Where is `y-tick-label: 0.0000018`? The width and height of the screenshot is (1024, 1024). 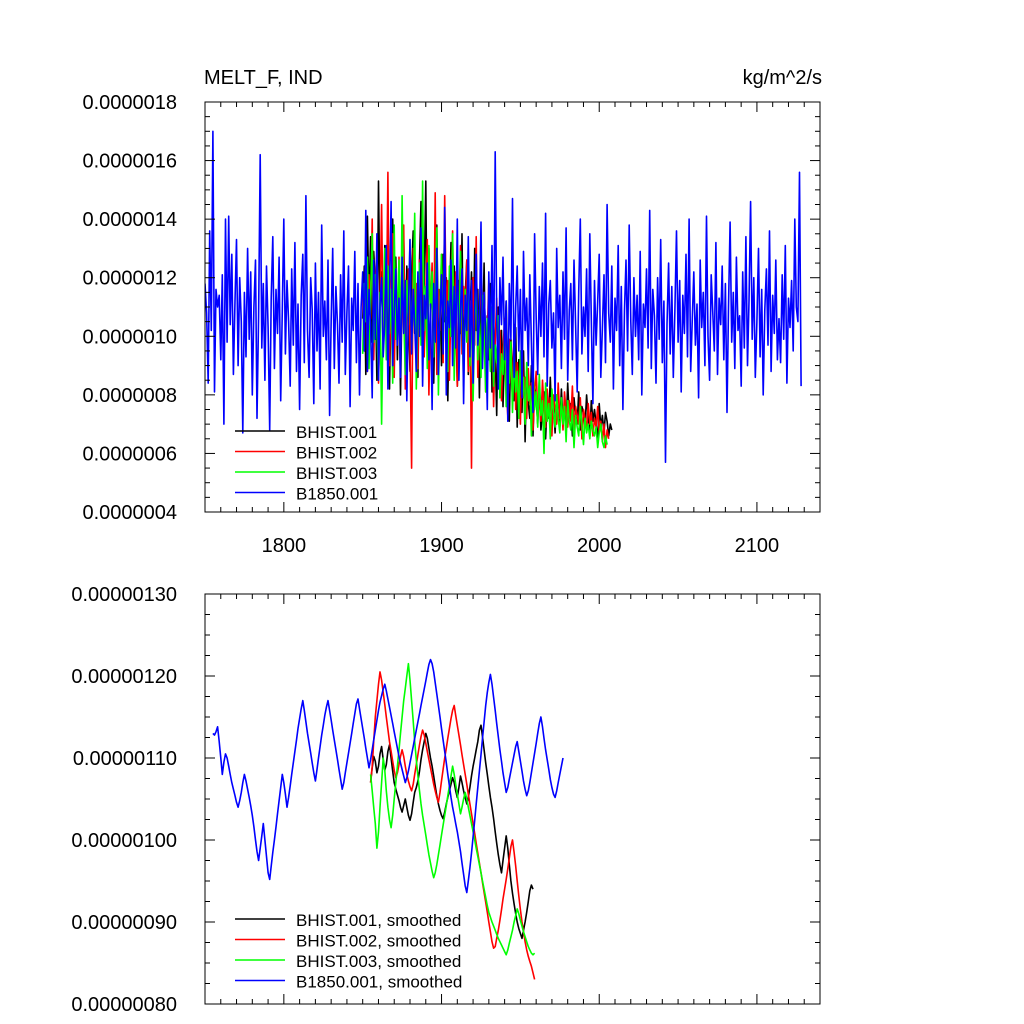 y-tick-label: 0.0000018 is located at coordinates (129, 103).